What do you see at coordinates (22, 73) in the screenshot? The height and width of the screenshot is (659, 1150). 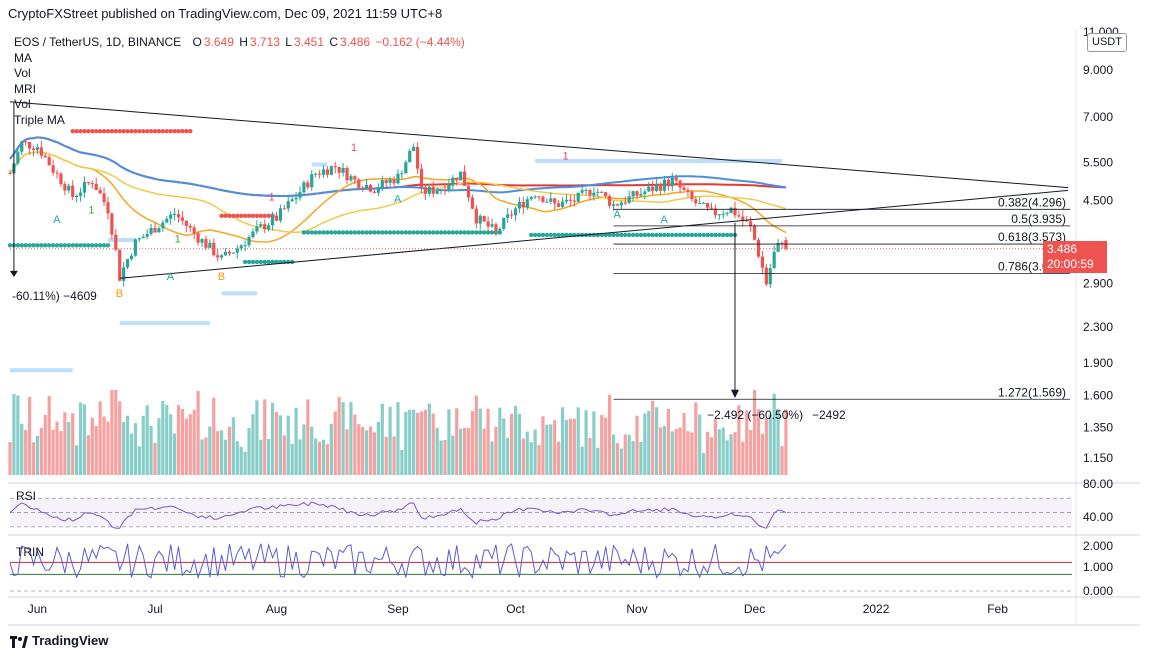 I see `indicator-vol: Vol` at bounding box center [22, 73].